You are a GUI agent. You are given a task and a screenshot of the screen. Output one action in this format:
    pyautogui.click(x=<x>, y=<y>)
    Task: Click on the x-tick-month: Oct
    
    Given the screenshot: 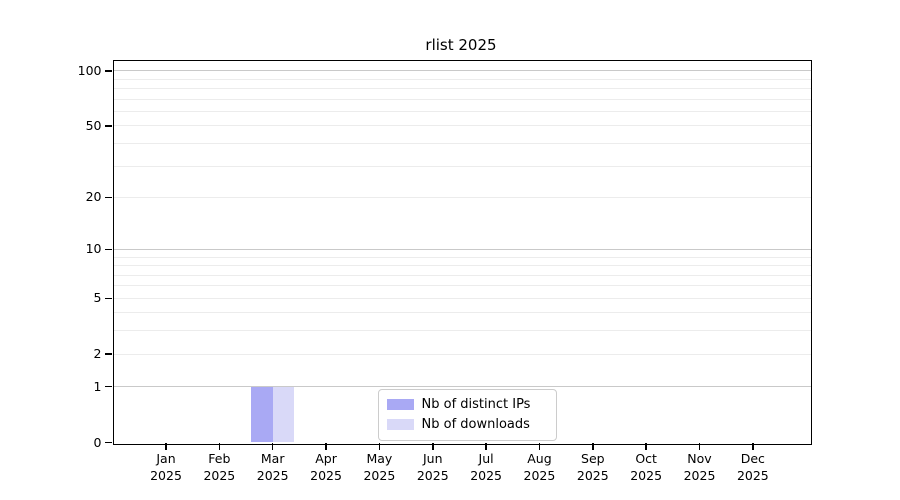 What is the action you would take?
    pyautogui.click(x=646, y=458)
    